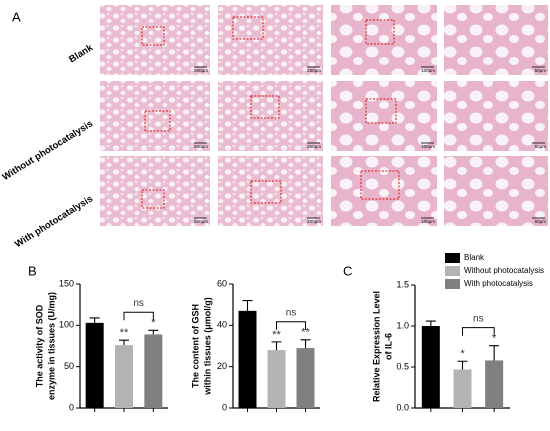  What do you see at coordinates (81, 53) in the screenshot?
I see `row-label: Blank` at bounding box center [81, 53].